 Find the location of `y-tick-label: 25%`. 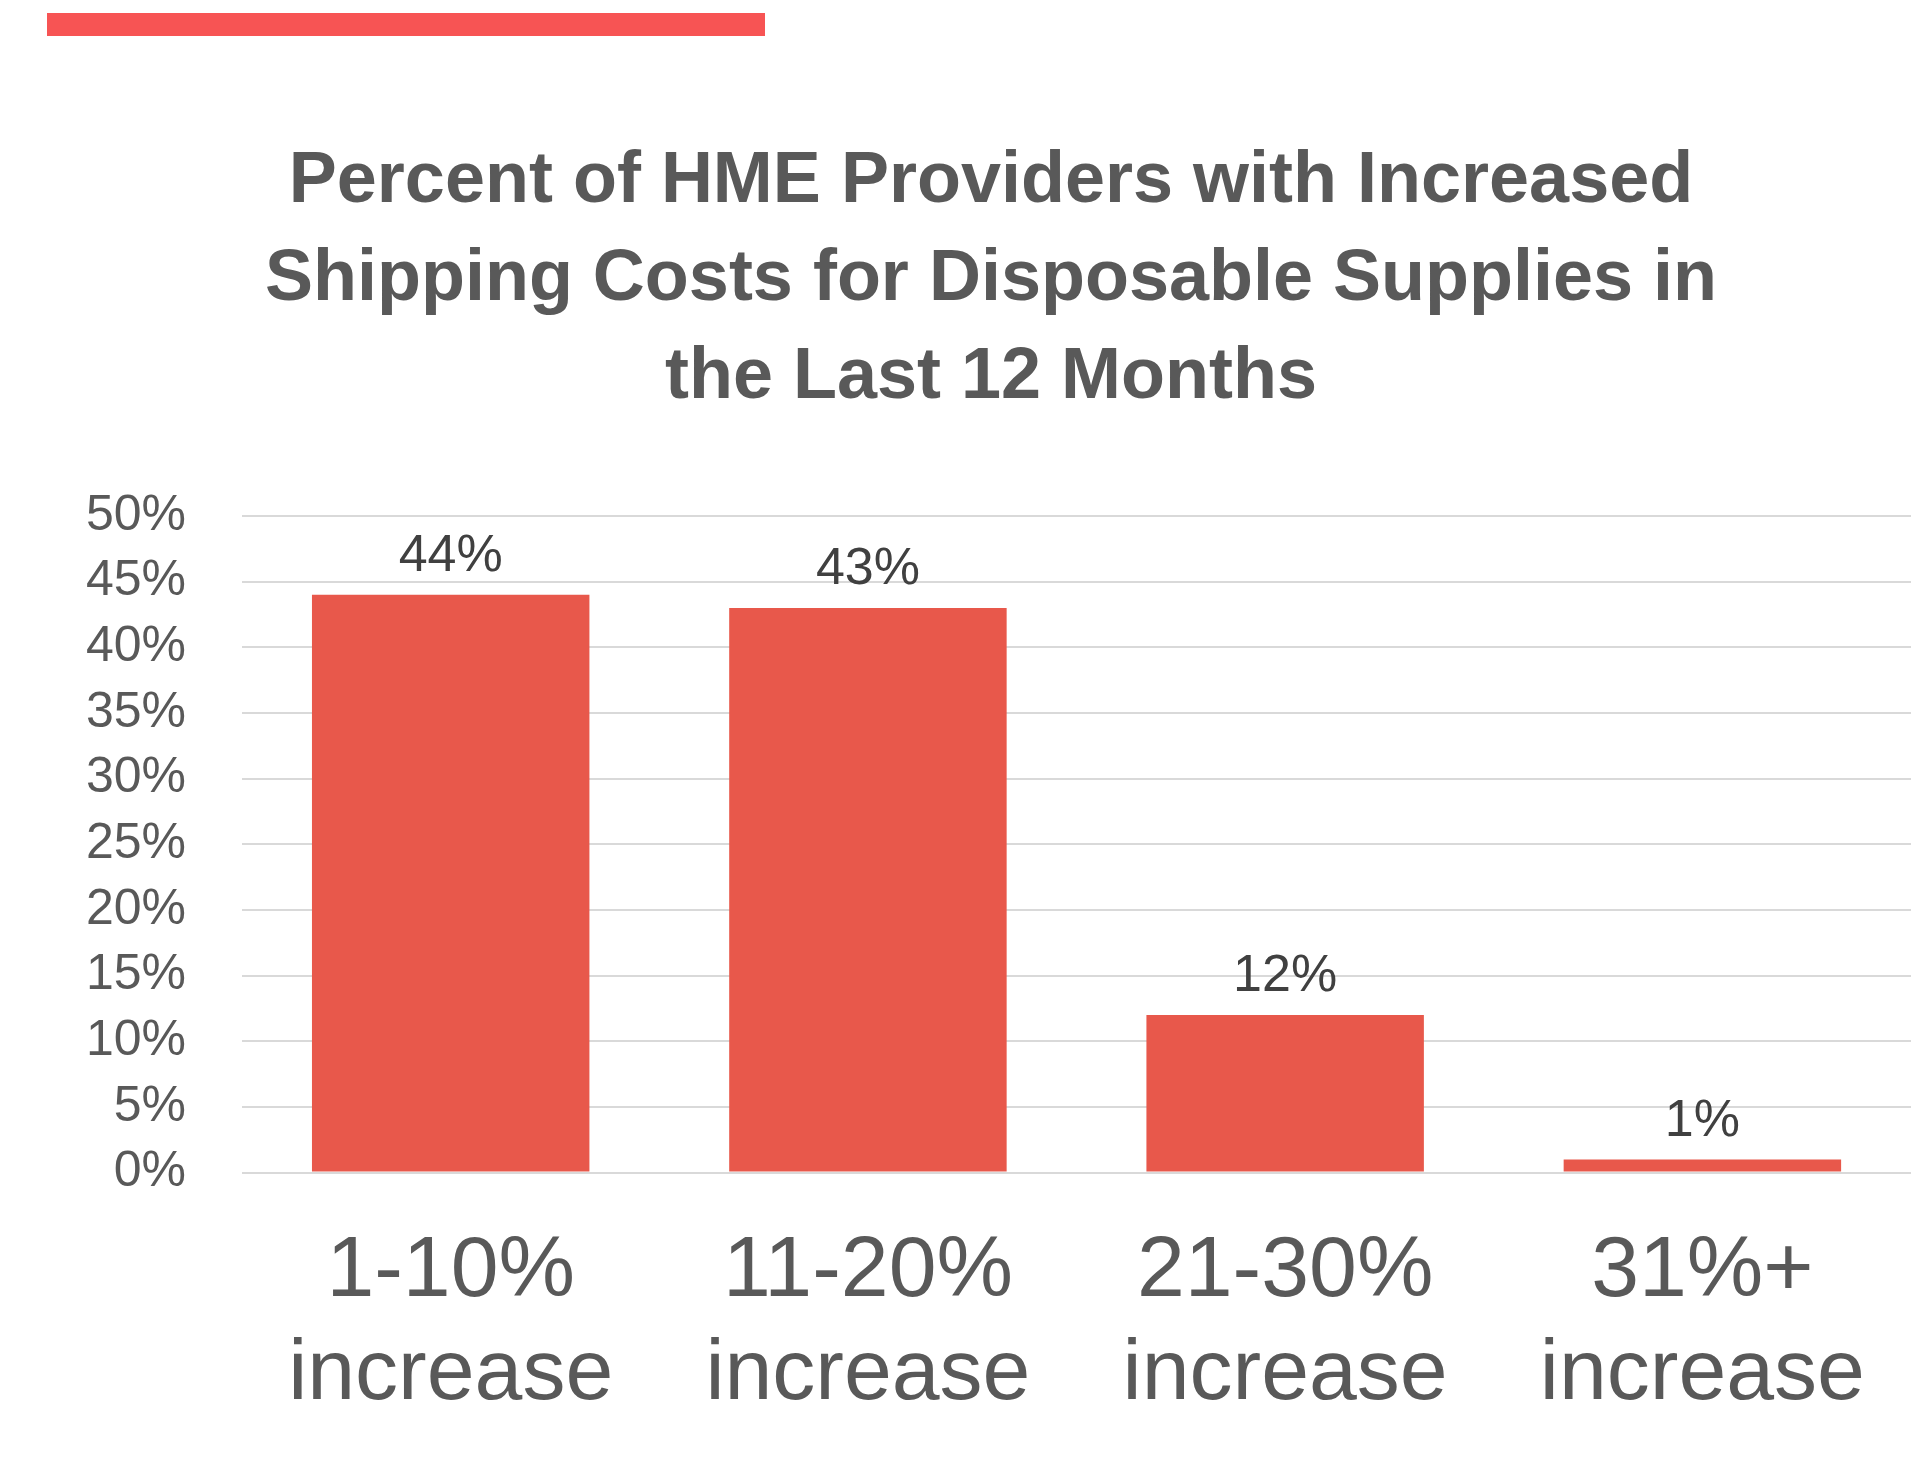

y-tick-label: 25% is located at coordinates (136, 841).